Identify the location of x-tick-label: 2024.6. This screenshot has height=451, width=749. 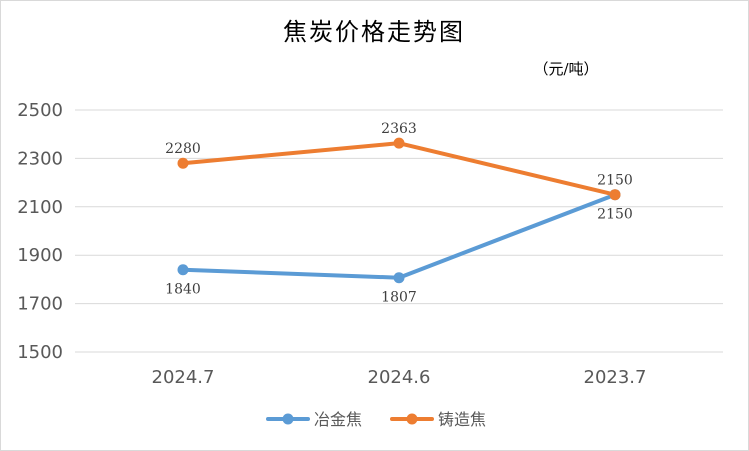
(399, 377).